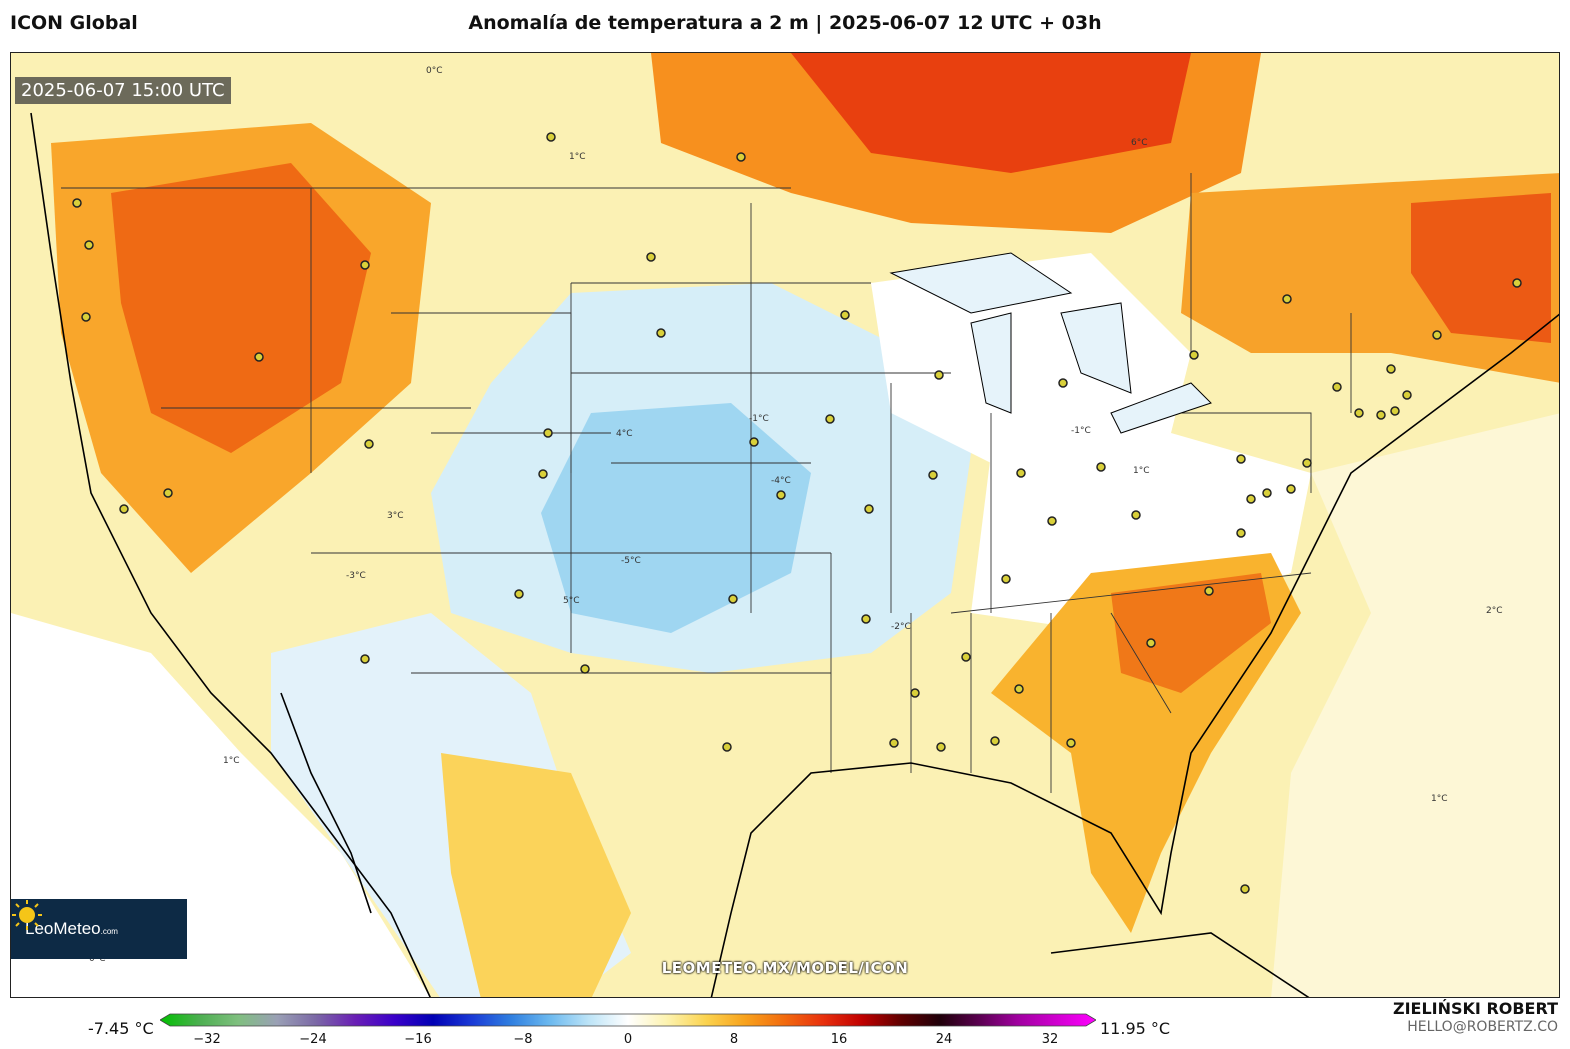  I want to click on colorbar-tick: −16, so click(418, 1039).